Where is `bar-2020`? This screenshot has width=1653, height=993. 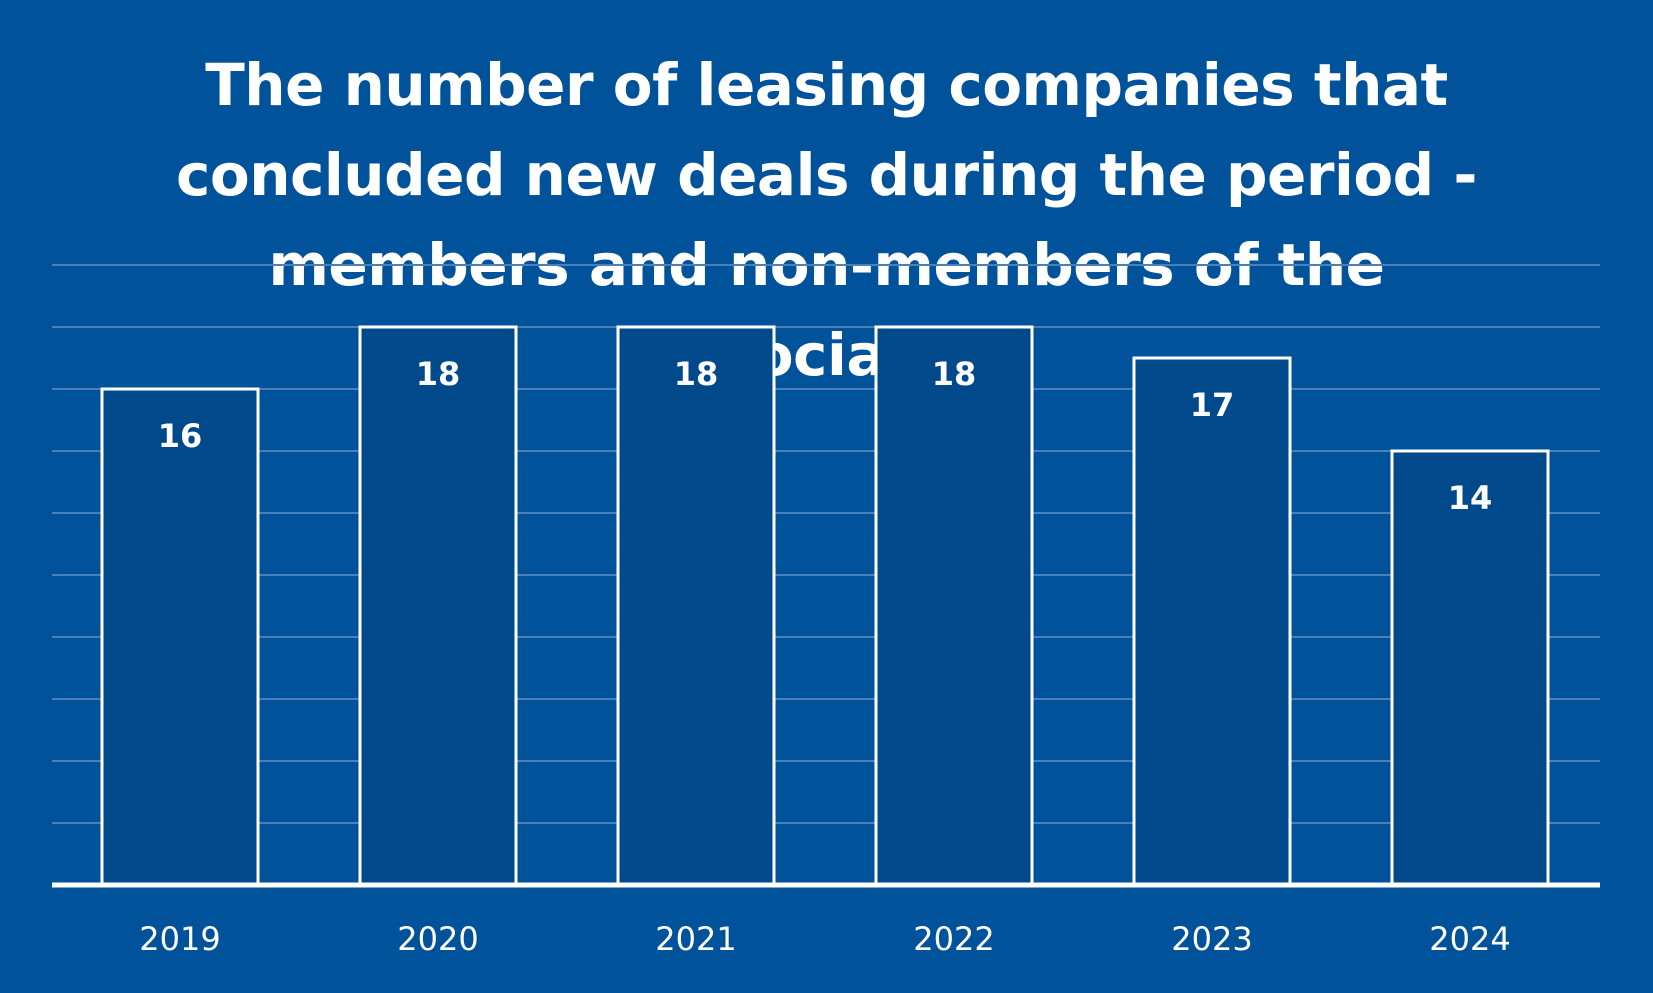 bar-2020 is located at coordinates (438, 606).